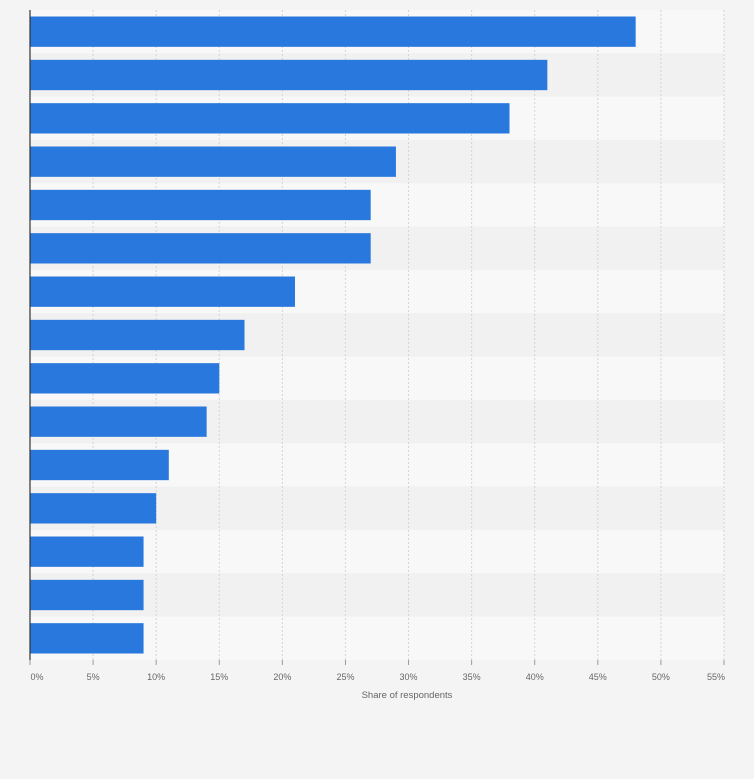 This screenshot has width=754, height=779. Describe the element at coordinates (535, 677) in the screenshot. I see `x-tick-label: 40%` at that location.